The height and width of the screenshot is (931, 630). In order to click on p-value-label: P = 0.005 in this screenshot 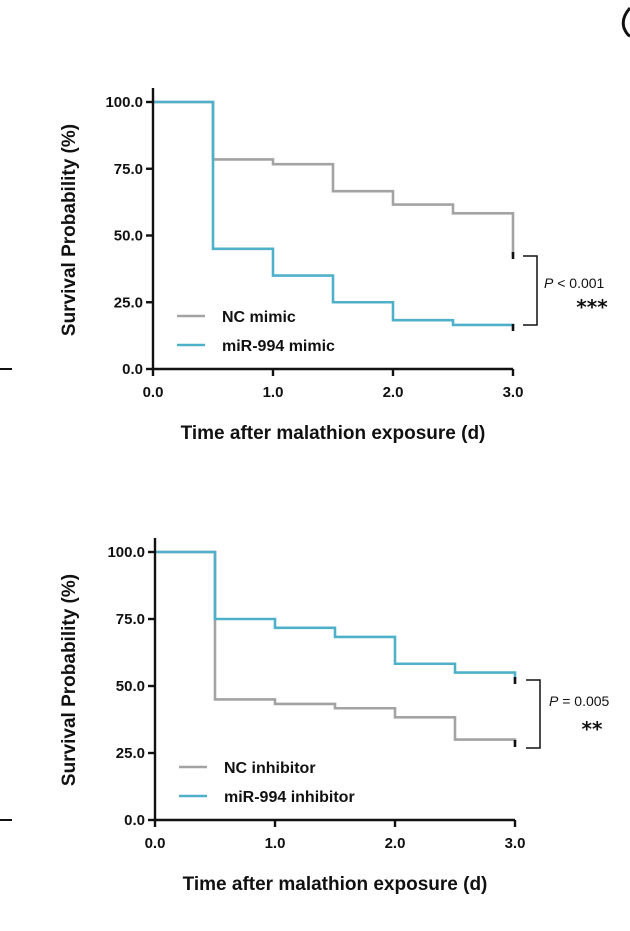, I will do `click(579, 701)`.